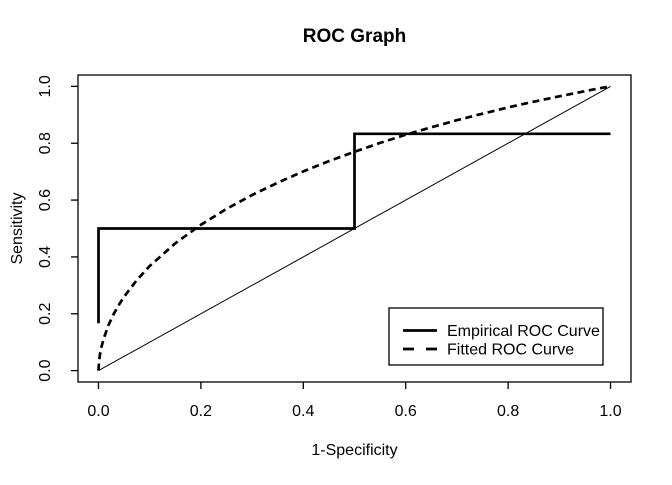 This screenshot has width=672, height=485. What do you see at coordinates (523, 331) in the screenshot?
I see `legend-label-empirical: Empirical ROC Curve` at bounding box center [523, 331].